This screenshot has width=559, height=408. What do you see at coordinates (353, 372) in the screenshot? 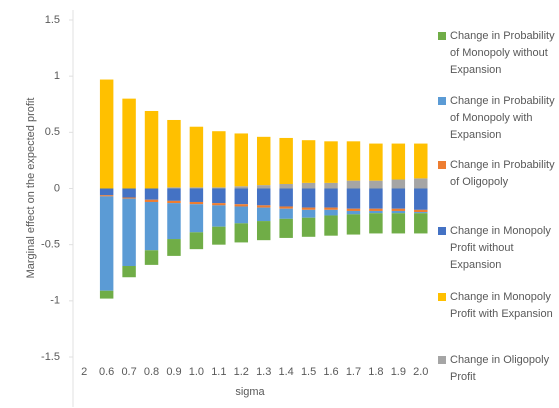
I see `x-tick-label: 1.7` at bounding box center [353, 372].